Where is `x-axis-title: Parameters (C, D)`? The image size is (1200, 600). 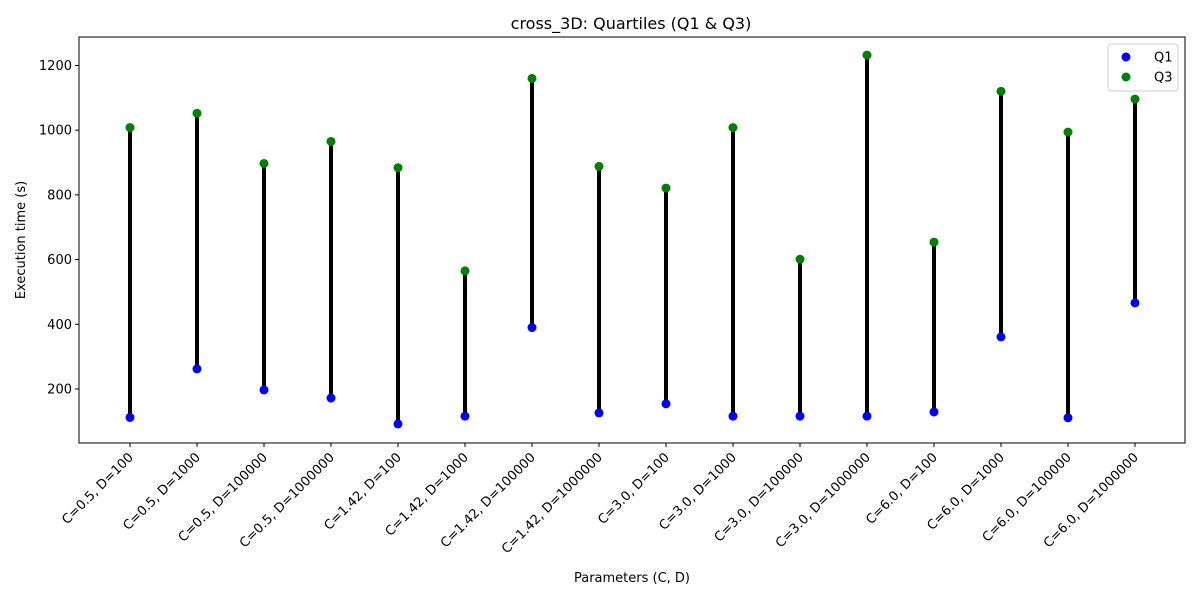
x-axis-title: Parameters (C, D) is located at coordinates (632, 578).